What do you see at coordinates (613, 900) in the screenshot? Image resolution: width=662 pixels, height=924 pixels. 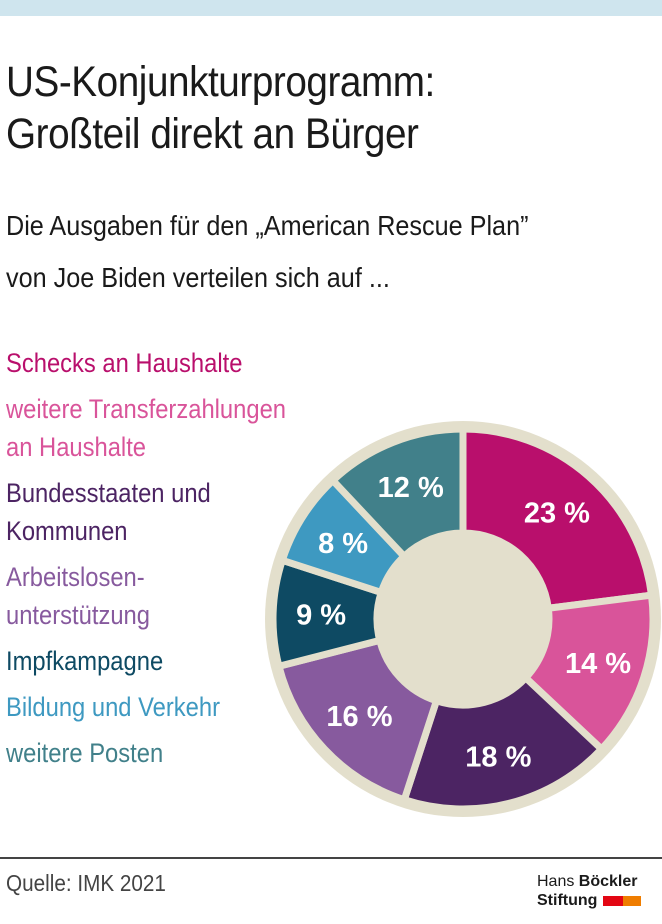 I see `logo-red-bar` at bounding box center [613, 900].